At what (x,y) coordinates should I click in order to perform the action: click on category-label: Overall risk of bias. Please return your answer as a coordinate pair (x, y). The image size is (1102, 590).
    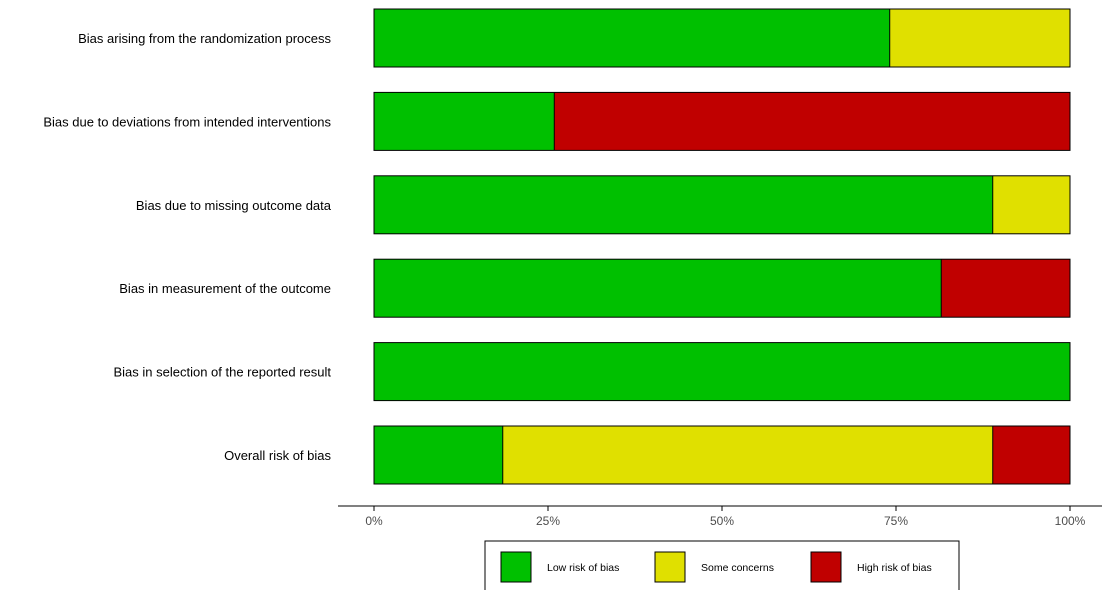
    Looking at the image, I should click on (277, 455).